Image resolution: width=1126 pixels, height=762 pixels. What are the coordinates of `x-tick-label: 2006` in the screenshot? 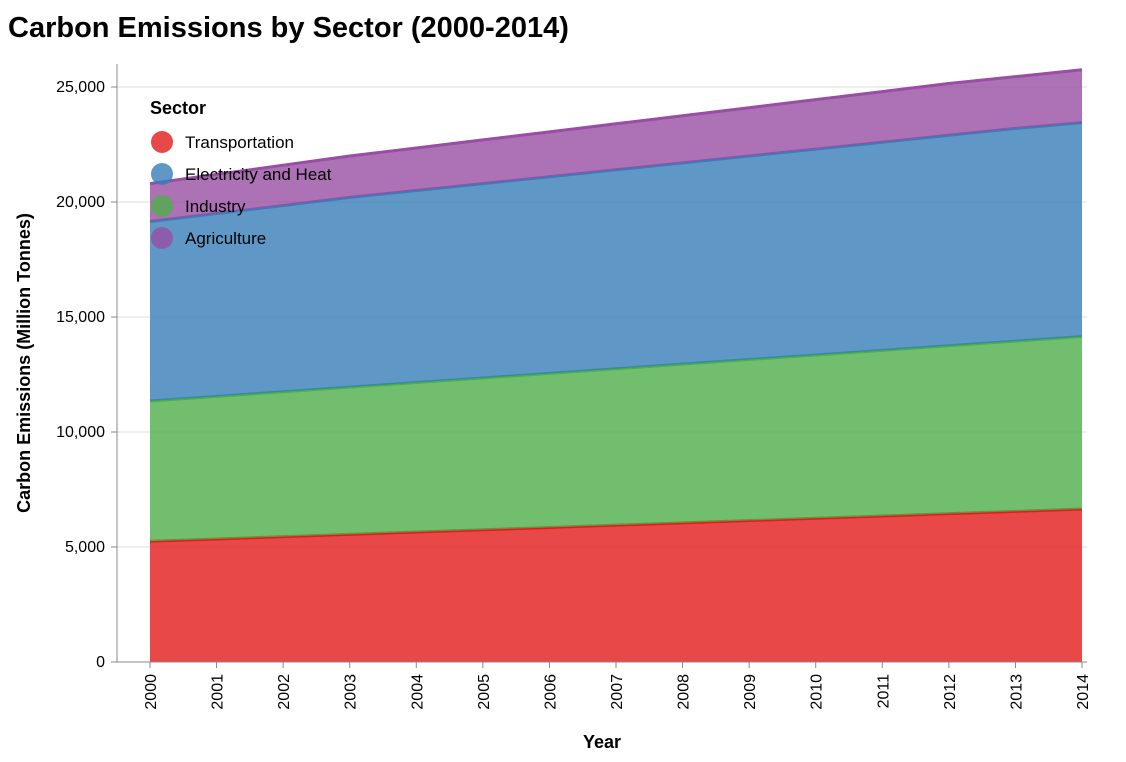 It's located at (550, 692).